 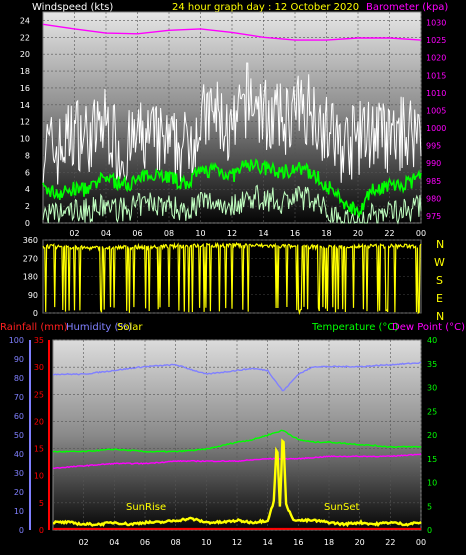 I want to click on temperature-tick-label: 15, so click(x=432, y=459).